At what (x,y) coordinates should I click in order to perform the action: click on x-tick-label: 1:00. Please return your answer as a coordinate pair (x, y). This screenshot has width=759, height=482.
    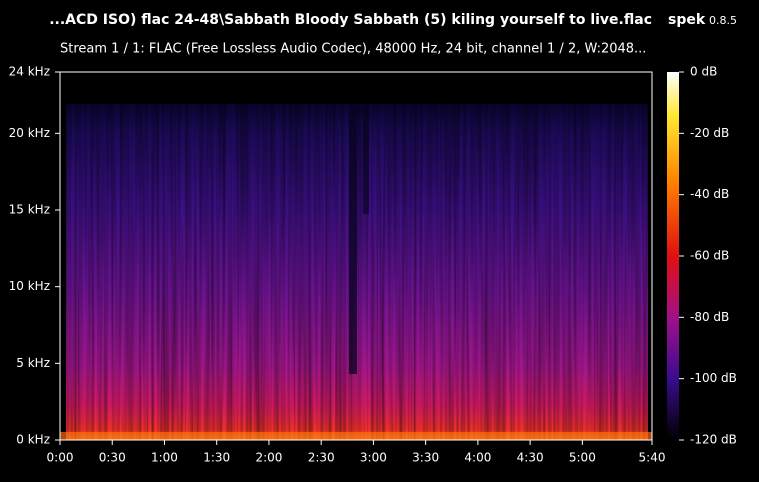
    Looking at the image, I should click on (164, 458).